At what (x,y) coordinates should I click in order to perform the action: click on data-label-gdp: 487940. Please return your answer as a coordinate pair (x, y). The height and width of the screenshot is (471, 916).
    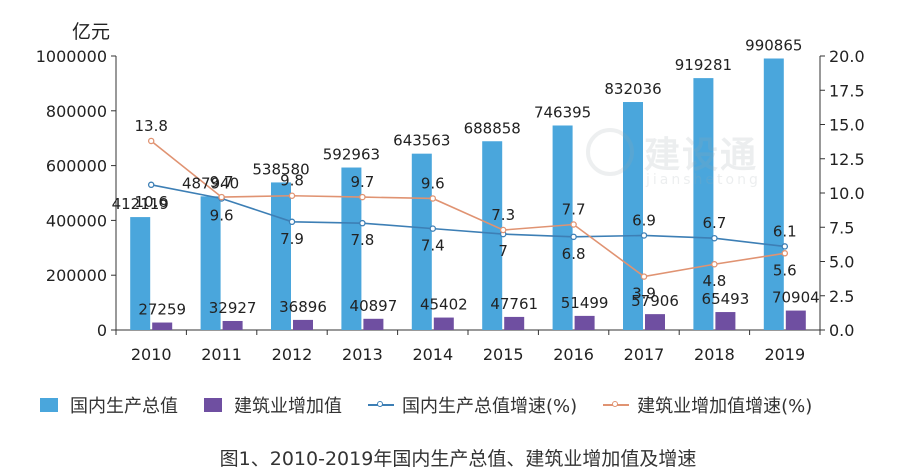
    Looking at the image, I should click on (210, 183).